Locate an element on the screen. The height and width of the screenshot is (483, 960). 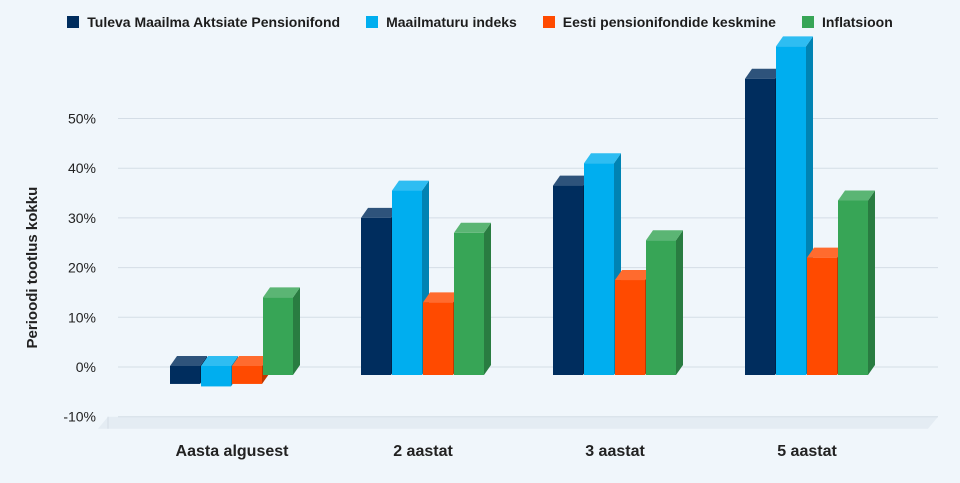
y-axis-title: Perioodi tootlus kokku is located at coordinates (32, 268).